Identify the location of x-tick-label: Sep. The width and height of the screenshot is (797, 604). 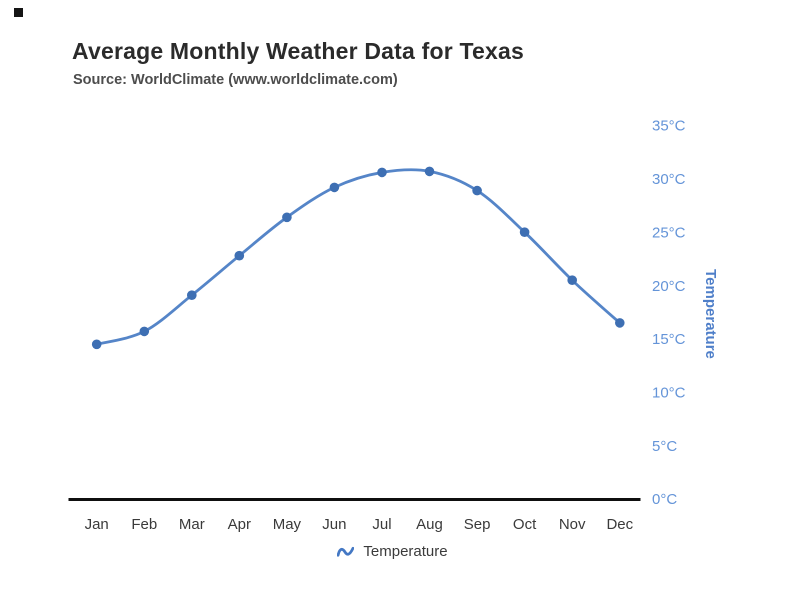
(477, 524).